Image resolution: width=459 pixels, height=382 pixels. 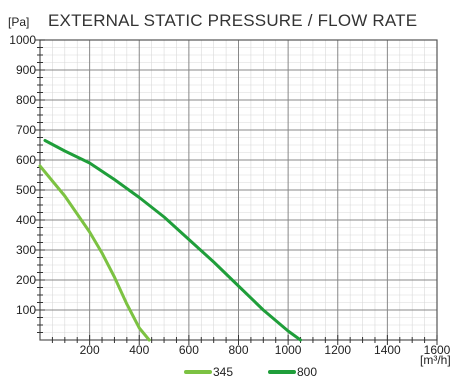 What do you see at coordinates (232, 20) in the screenshot?
I see `chart-title: EXTERNAL STATIC PRESSURE / FLOW RATE` at bounding box center [232, 20].